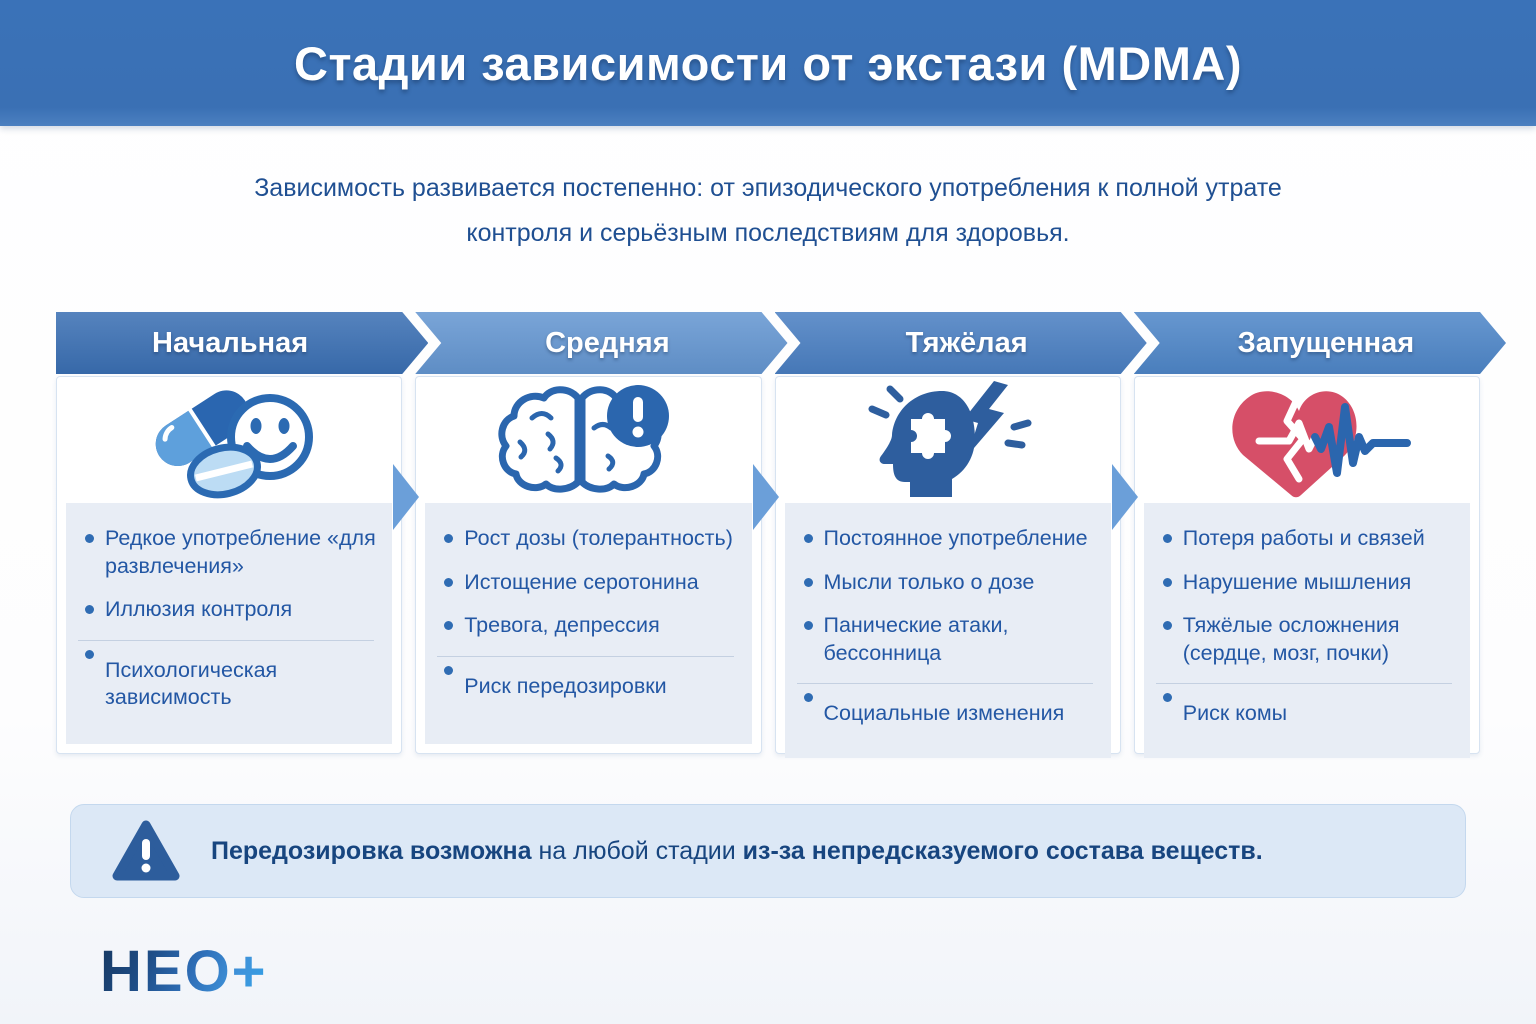 The height and width of the screenshot is (1024, 1536). I want to click on list-item: Рост дозы (толерантность), so click(587, 539).